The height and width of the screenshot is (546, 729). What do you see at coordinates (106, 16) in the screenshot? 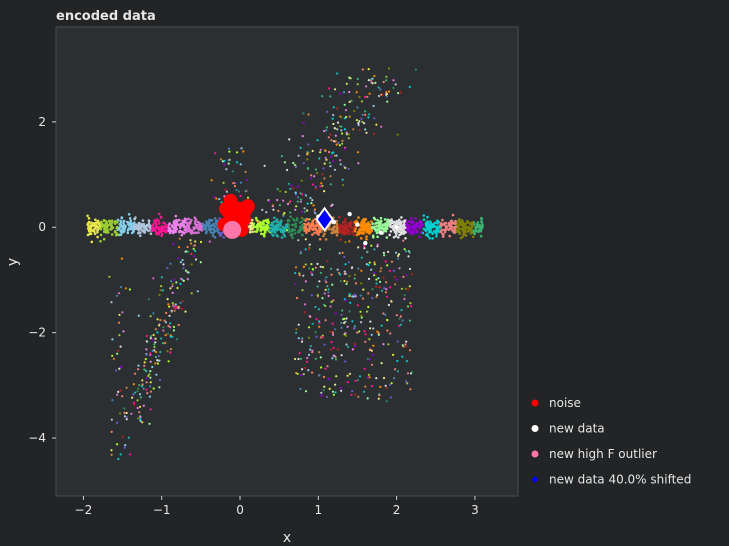
I see `chart-title: encoded data` at bounding box center [106, 16].